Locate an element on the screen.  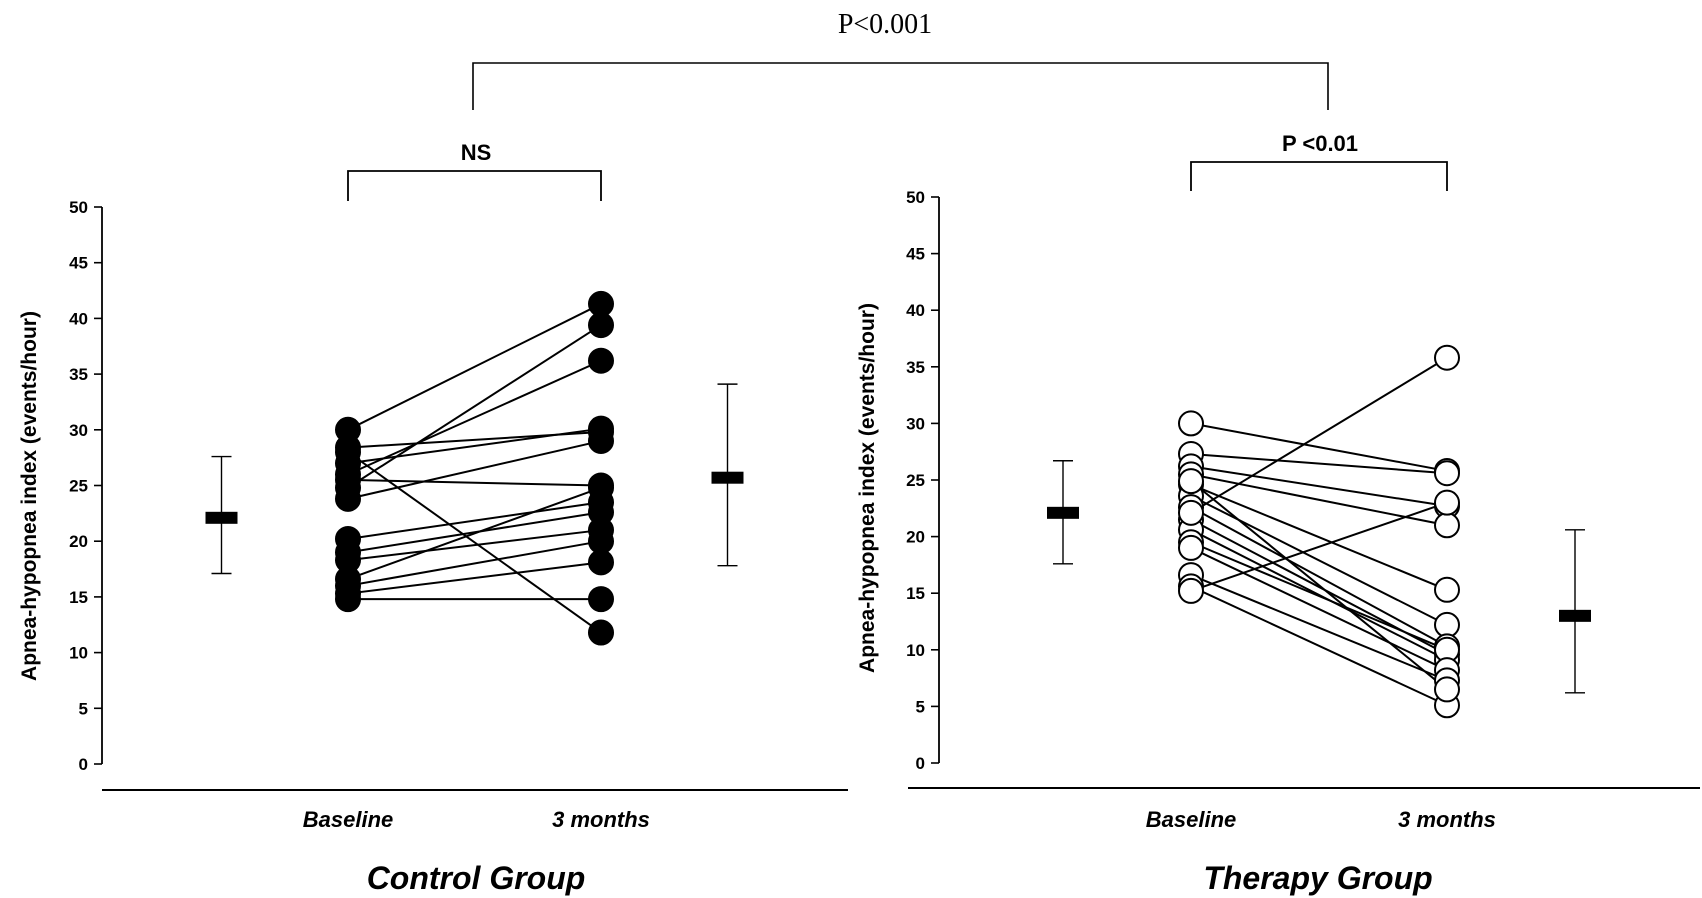
therapy-y-axis-label: Apnea-hypopnea index (events/hour) is located at coordinates (867, 488).